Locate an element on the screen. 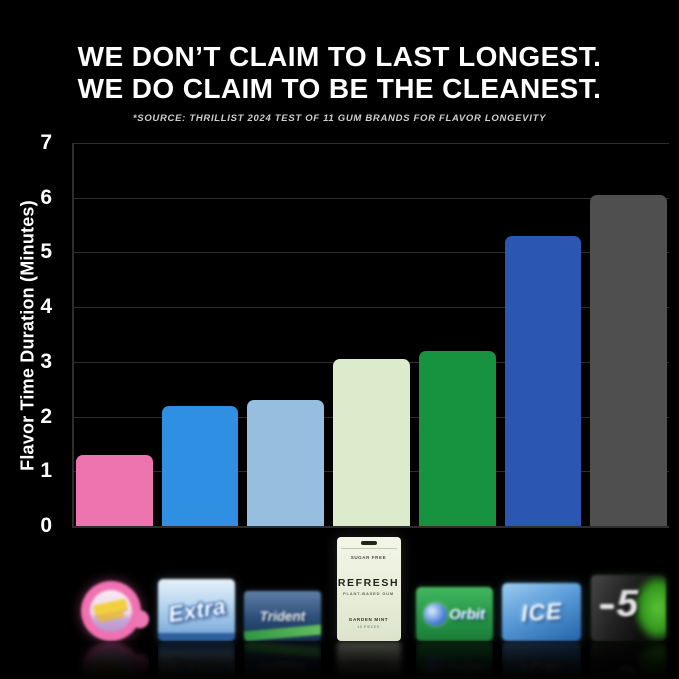 This screenshot has height=679, width=679. refresh-brand-name: REFRESH is located at coordinates (368, 583).